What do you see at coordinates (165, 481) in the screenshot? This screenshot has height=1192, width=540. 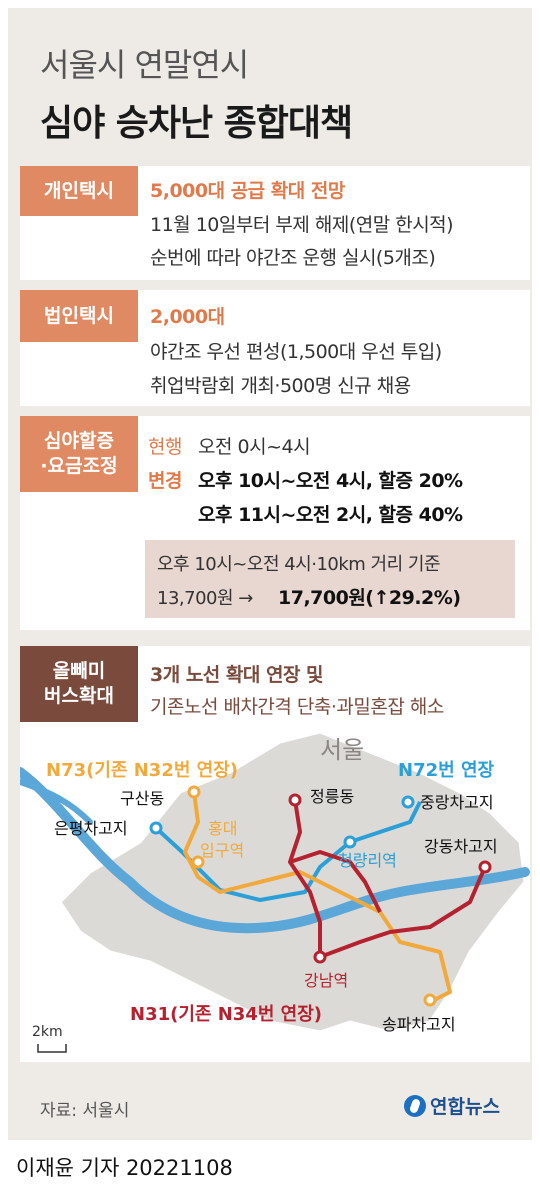 I see `change-label: 변경` at bounding box center [165, 481].